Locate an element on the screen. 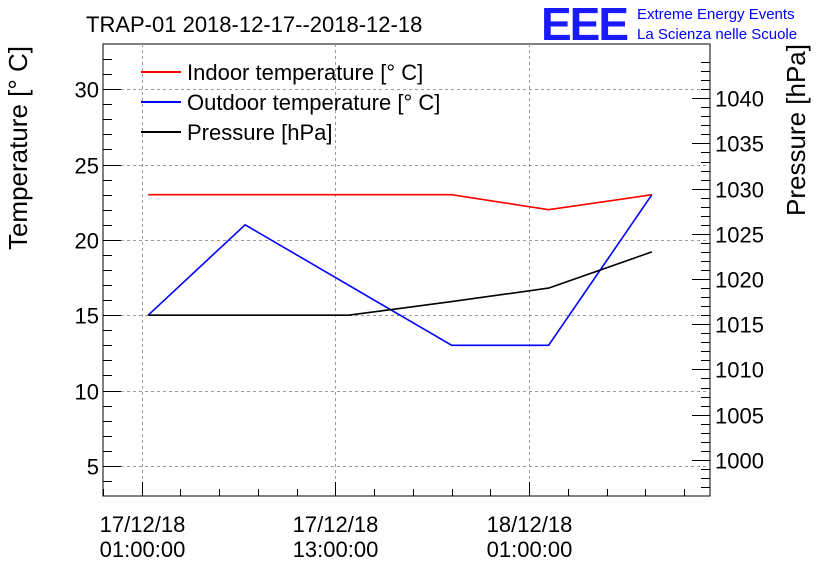 This screenshot has height=572, width=836. x-tick-label: 18/12/18 is located at coordinates (530, 524).